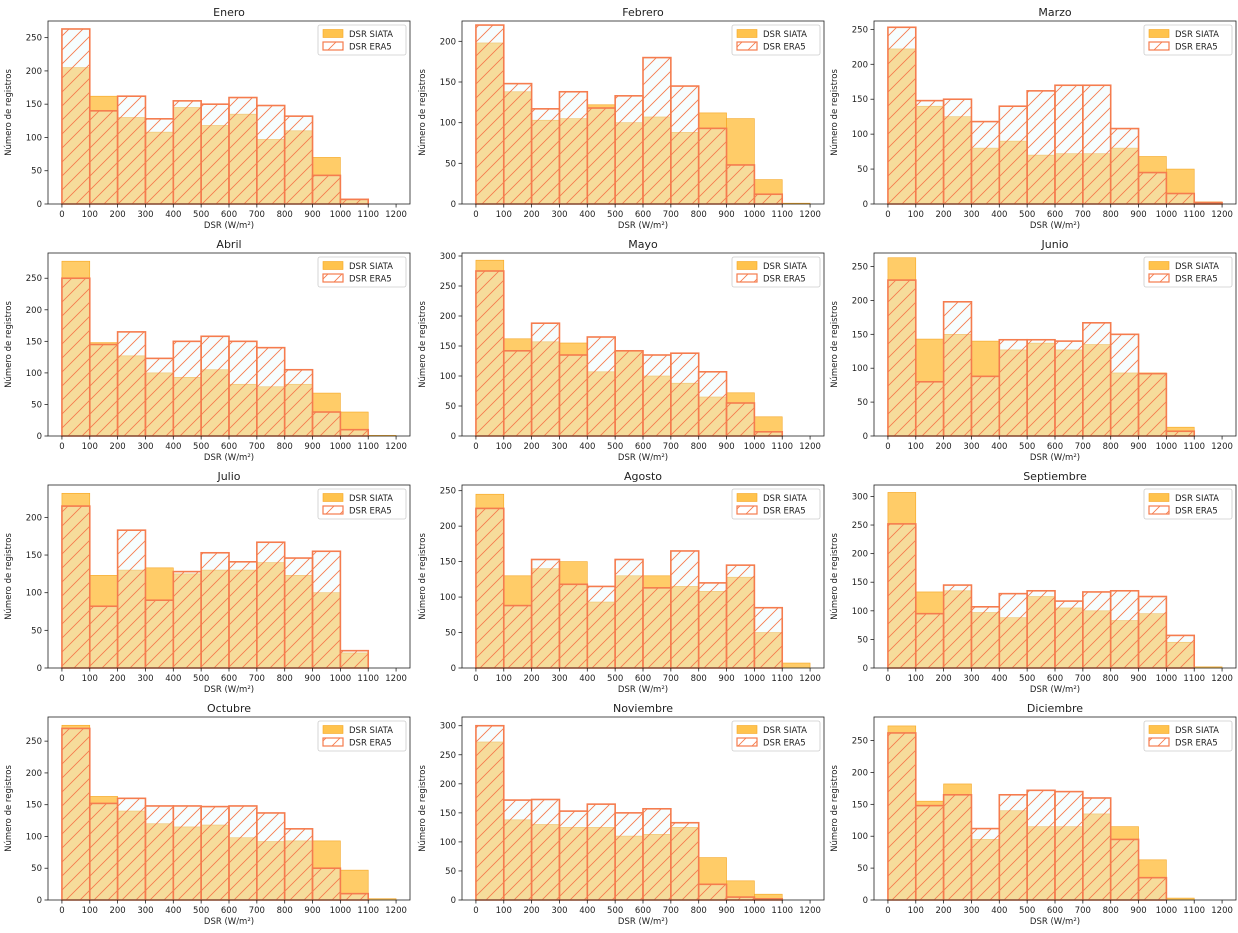  I want to click on x-tick-label: 400, so click(999, 215).